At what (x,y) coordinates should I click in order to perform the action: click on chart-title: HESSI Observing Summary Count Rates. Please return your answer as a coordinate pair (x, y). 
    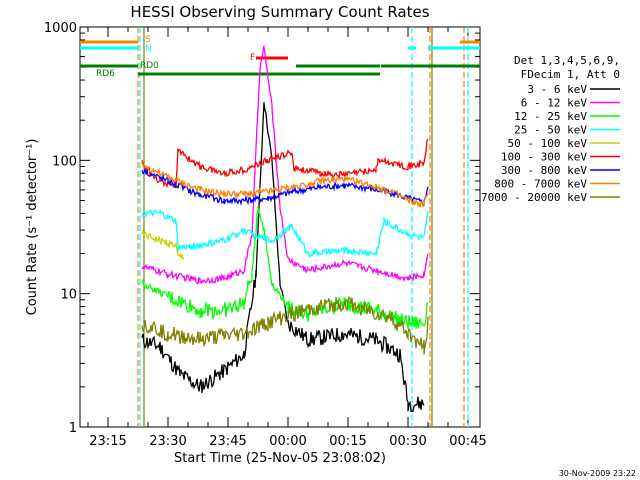
    Looking at the image, I should click on (279, 12).